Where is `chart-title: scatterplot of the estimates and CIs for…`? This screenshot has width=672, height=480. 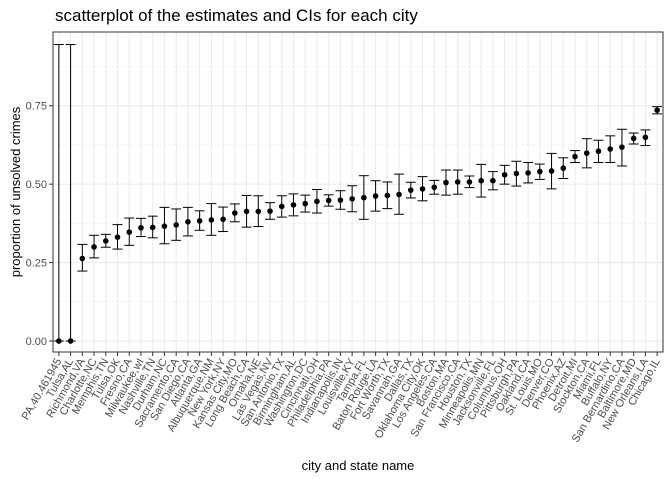 chart-title: scatterplot of the estimates and CIs for… is located at coordinates (236, 15).